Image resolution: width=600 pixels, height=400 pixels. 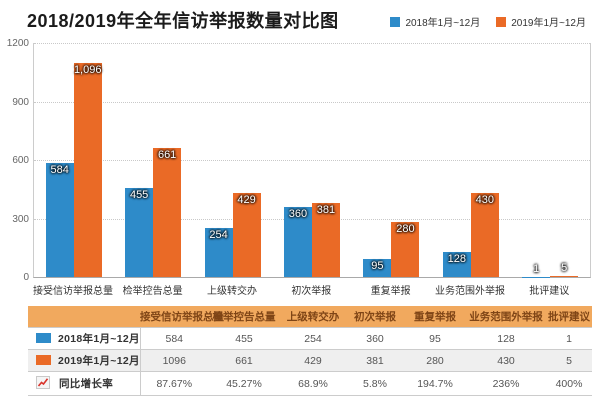 I want to click on row-label-cell: 同比增长率, so click(x=84, y=383).